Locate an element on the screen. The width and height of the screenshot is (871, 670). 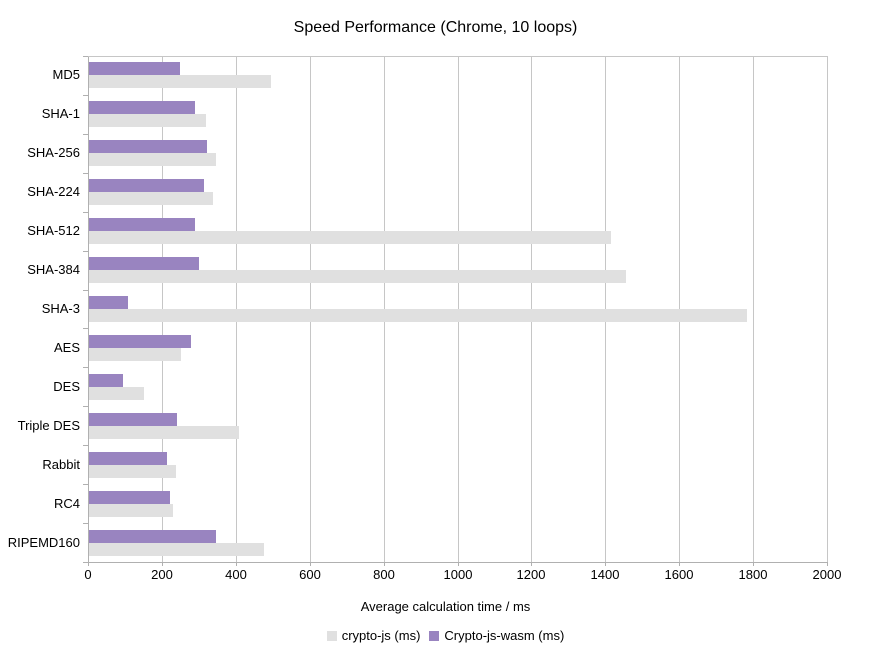
x-axis-bottom-line is located at coordinates (458, 562).